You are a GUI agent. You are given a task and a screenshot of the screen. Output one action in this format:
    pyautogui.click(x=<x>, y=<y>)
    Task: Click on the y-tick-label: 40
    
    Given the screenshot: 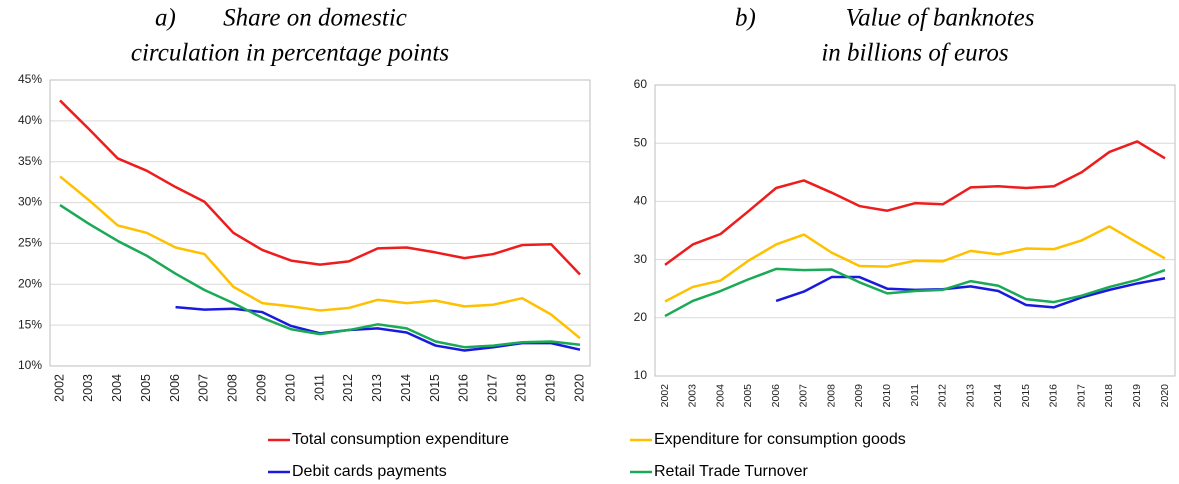 What is the action you would take?
    pyautogui.click(x=641, y=201)
    